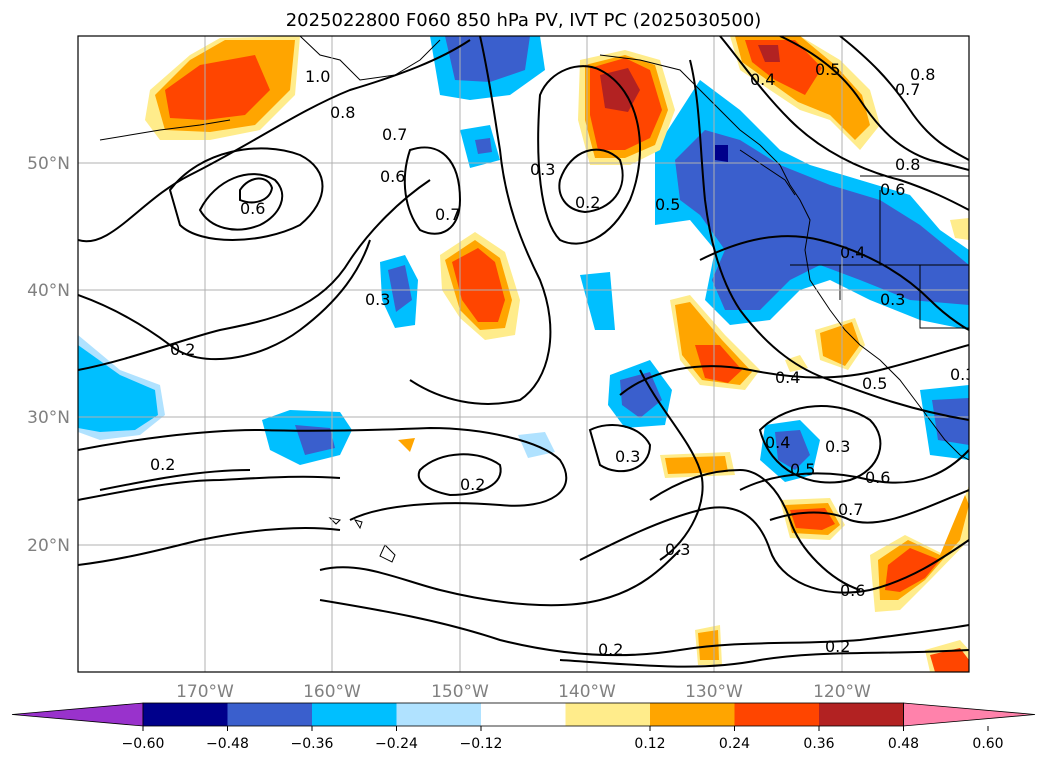  I want to click on lon-label: 130°W, so click(714, 692).